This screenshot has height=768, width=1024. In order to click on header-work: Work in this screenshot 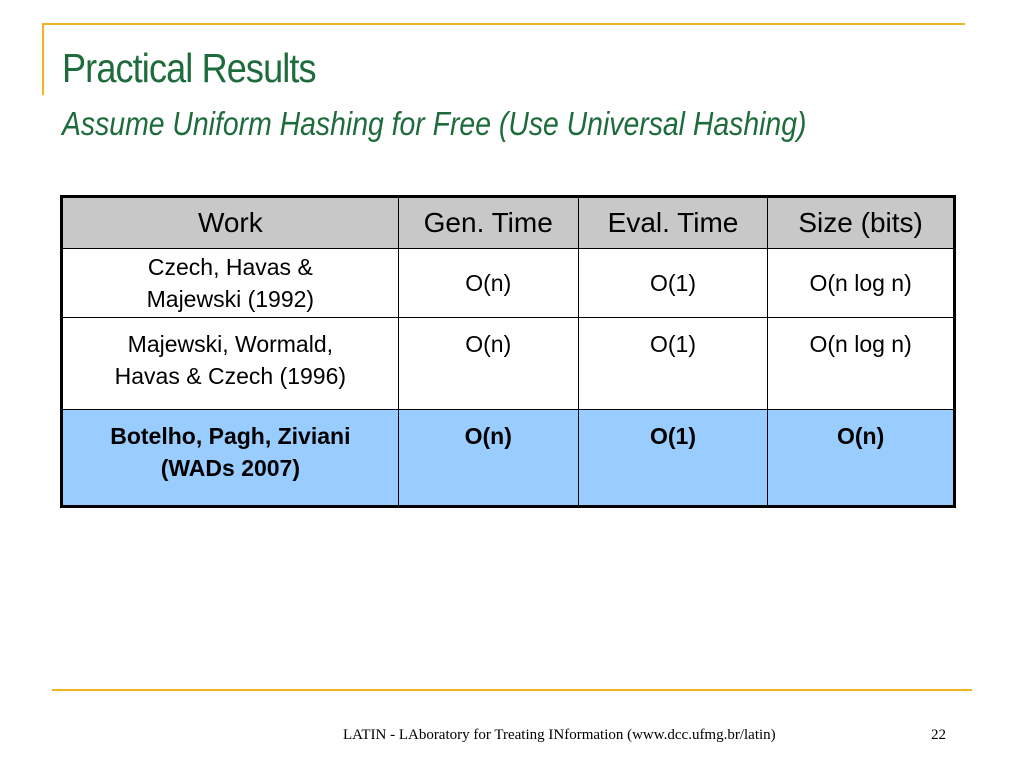, I will do `click(230, 222)`.